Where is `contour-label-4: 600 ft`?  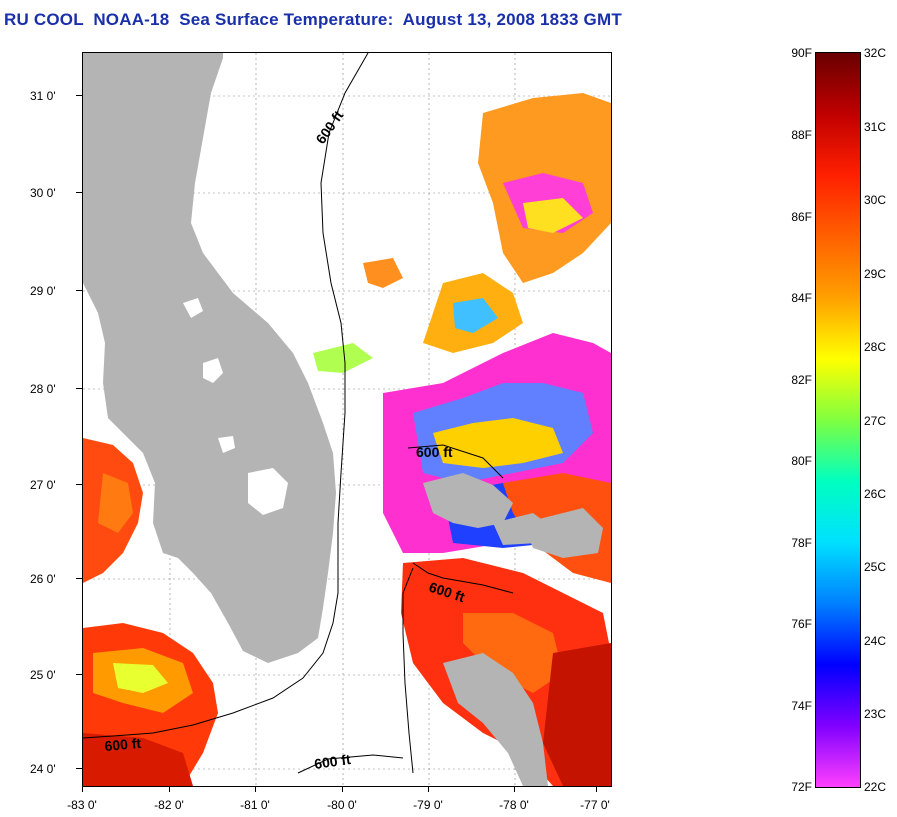 contour-label-4: 600 ft is located at coordinates (123, 744).